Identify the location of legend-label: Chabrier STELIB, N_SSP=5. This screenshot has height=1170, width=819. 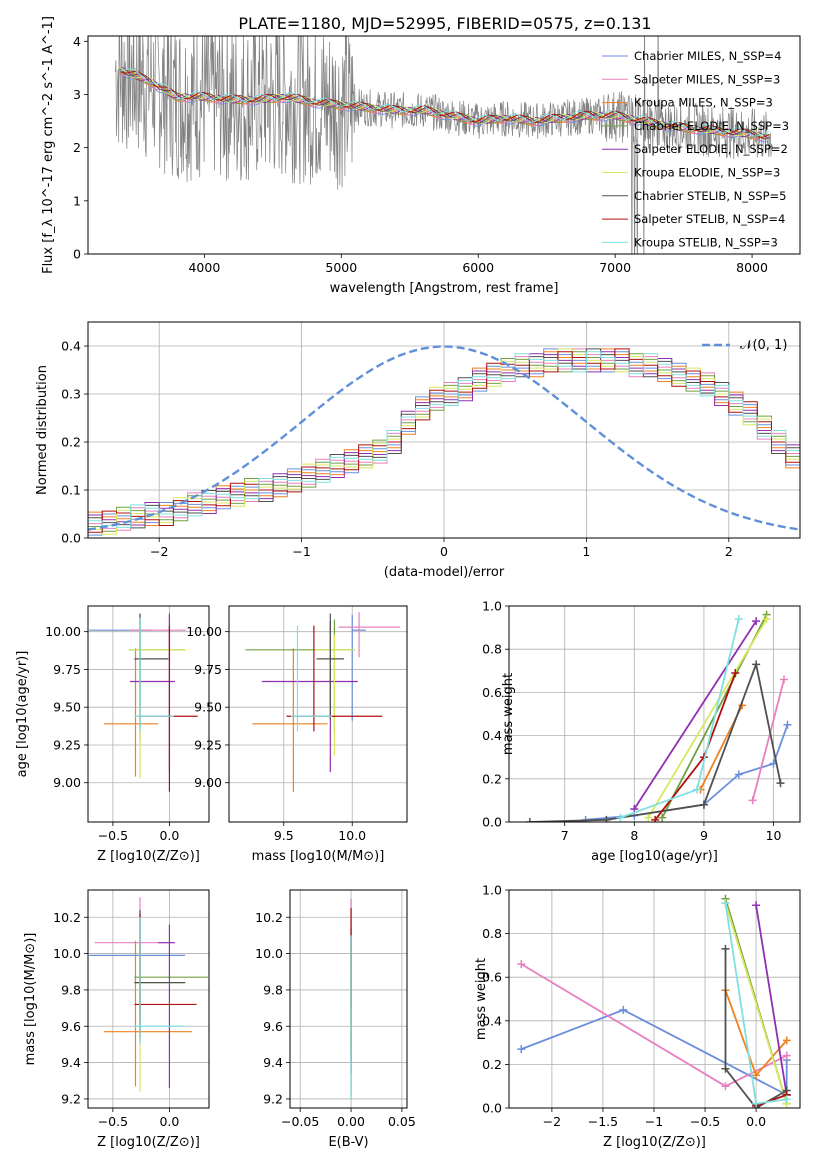
(710, 196).